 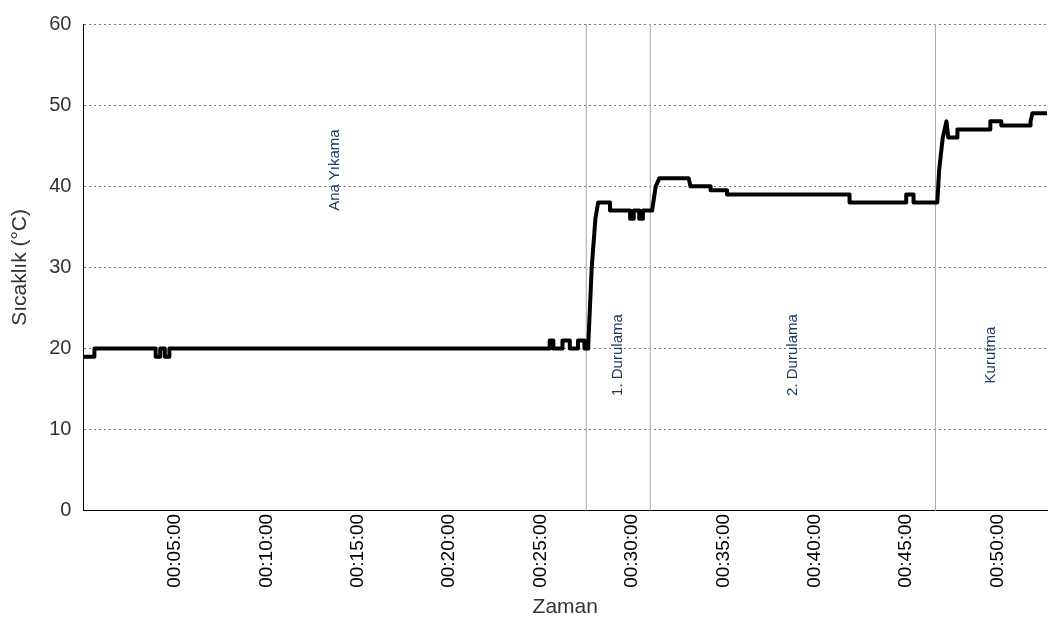 I want to click on y-tick-label: 20, so click(x=60, y=347).